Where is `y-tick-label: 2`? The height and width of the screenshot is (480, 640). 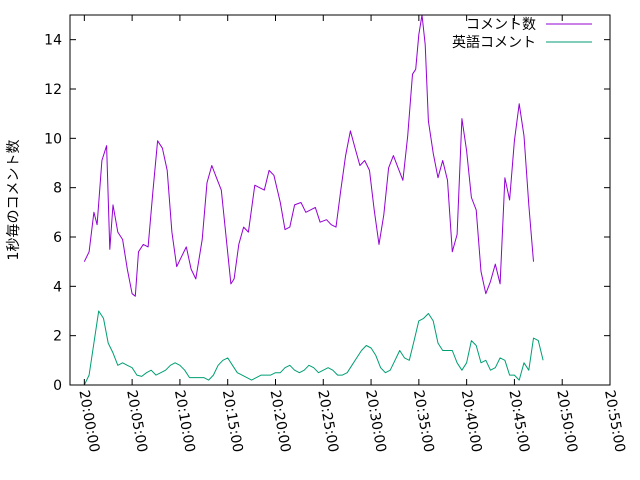 y-tick-label: 2 is located at coordinates (57, 337).